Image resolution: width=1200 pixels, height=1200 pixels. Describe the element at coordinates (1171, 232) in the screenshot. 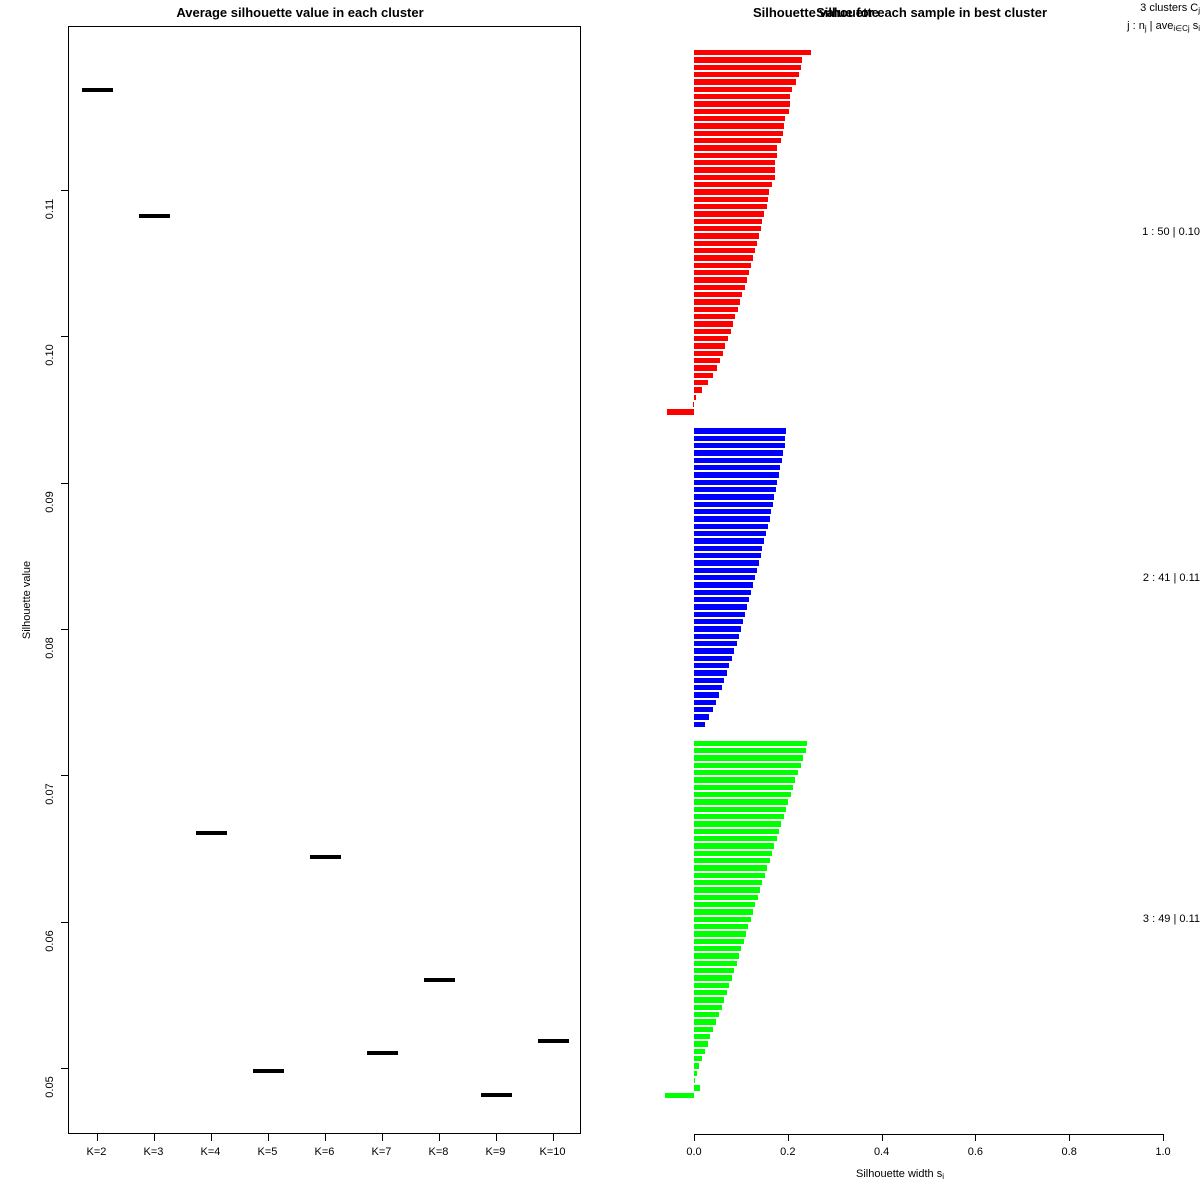

I see `cluster-summary-label: 1 : 50 | 0.10` at that location.